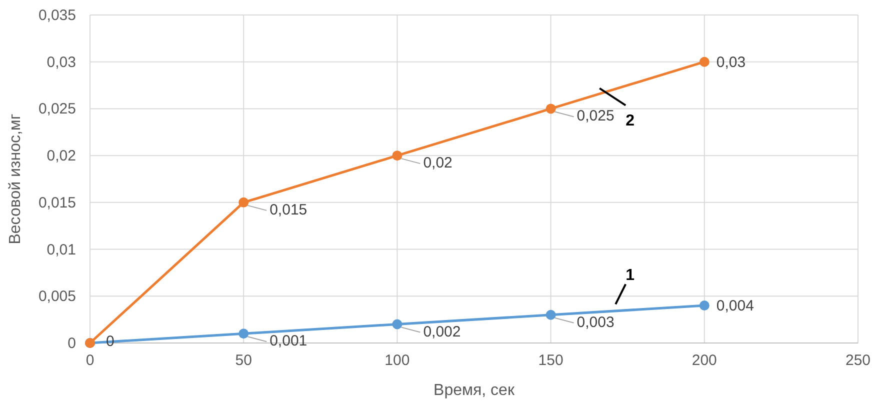  I want to click on x-tick-label: 50, so click(243, 360).